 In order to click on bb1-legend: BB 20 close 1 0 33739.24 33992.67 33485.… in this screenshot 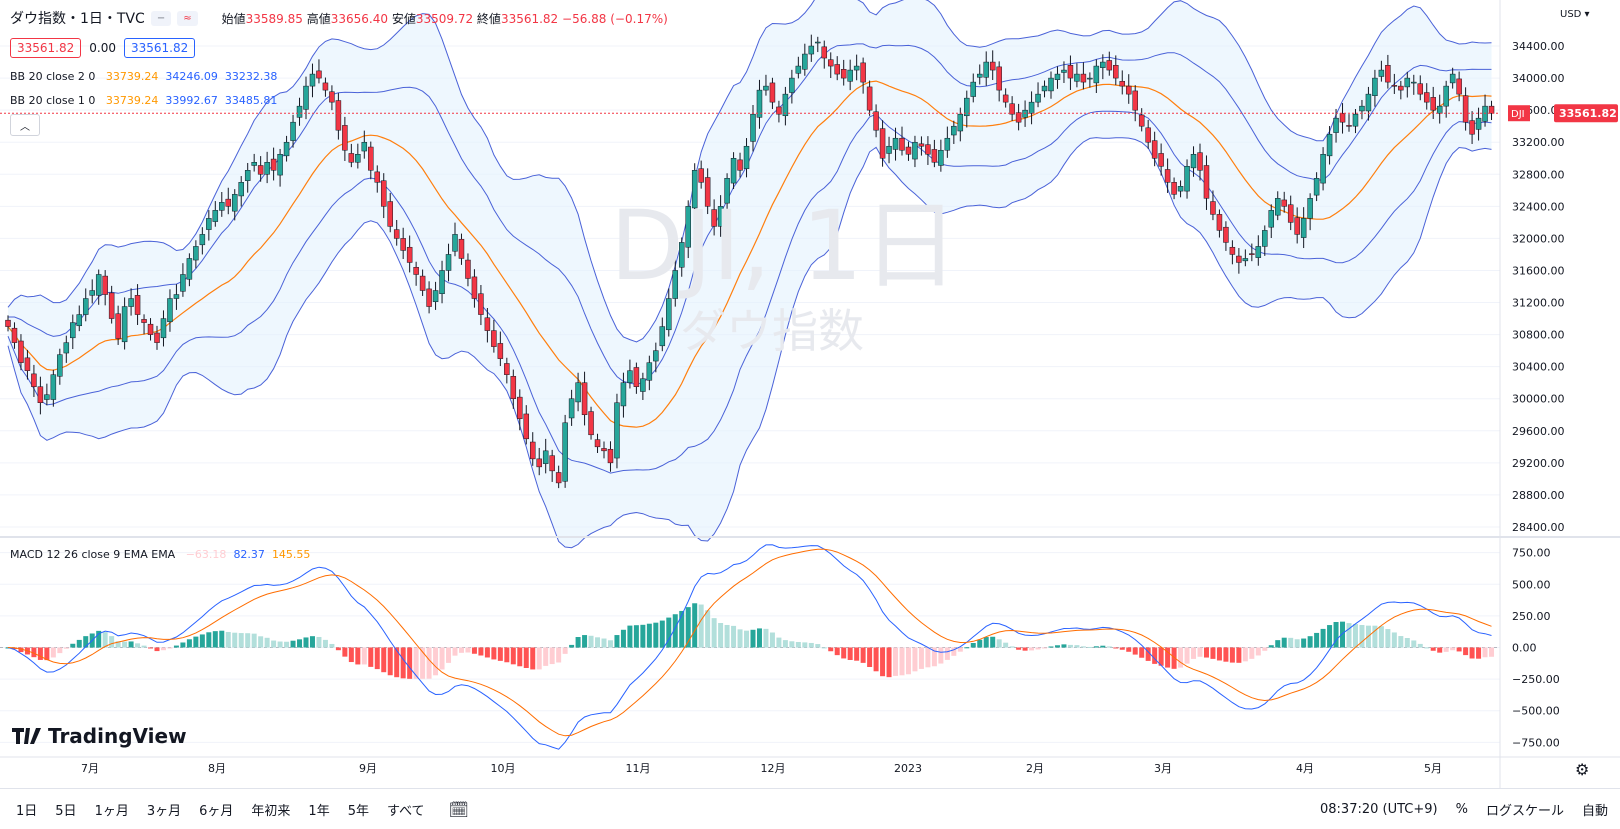, I will do `click(143, 100)`.